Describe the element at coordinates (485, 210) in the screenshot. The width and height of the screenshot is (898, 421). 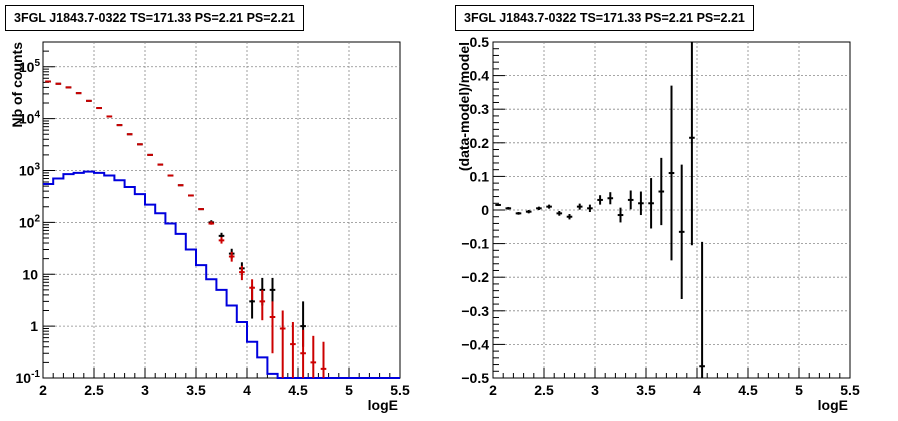
I see `y-tick-label: 0` at that location.